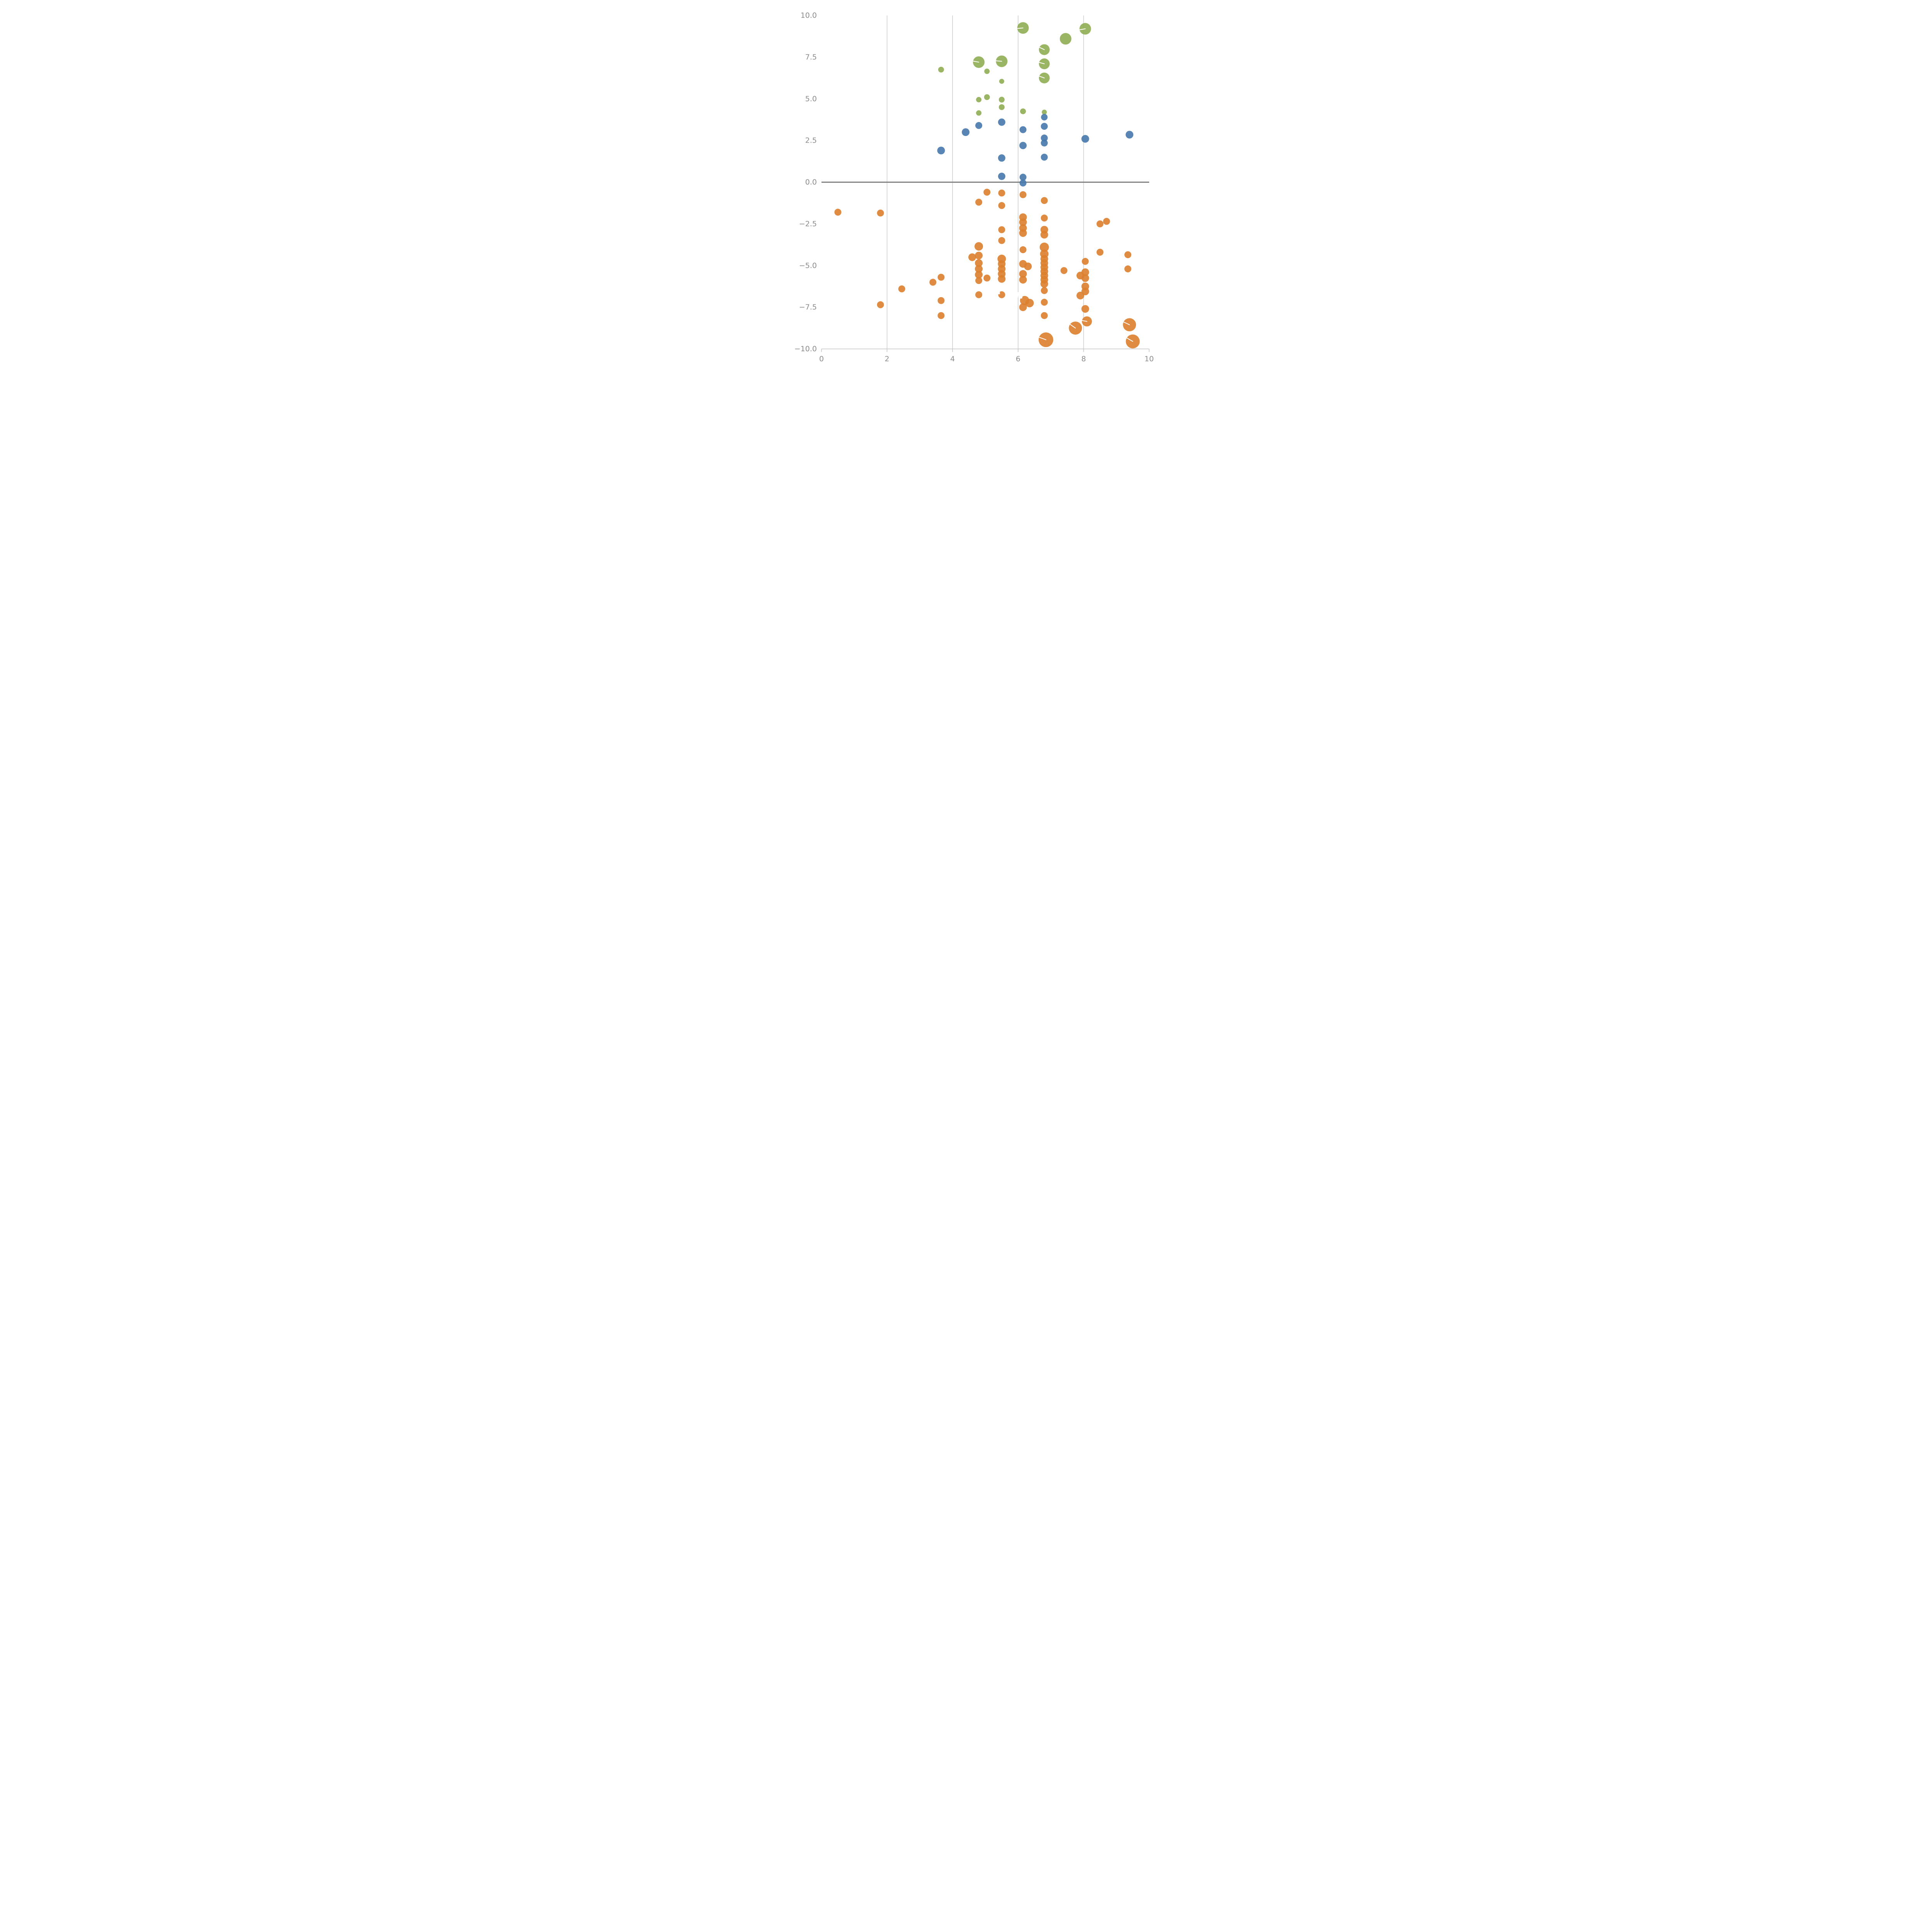 This screenshot has width=1932, height=1932. Describe the element at coordinates (953, 359) in the screenshot. I see `x-tick-label: 4` at that location.